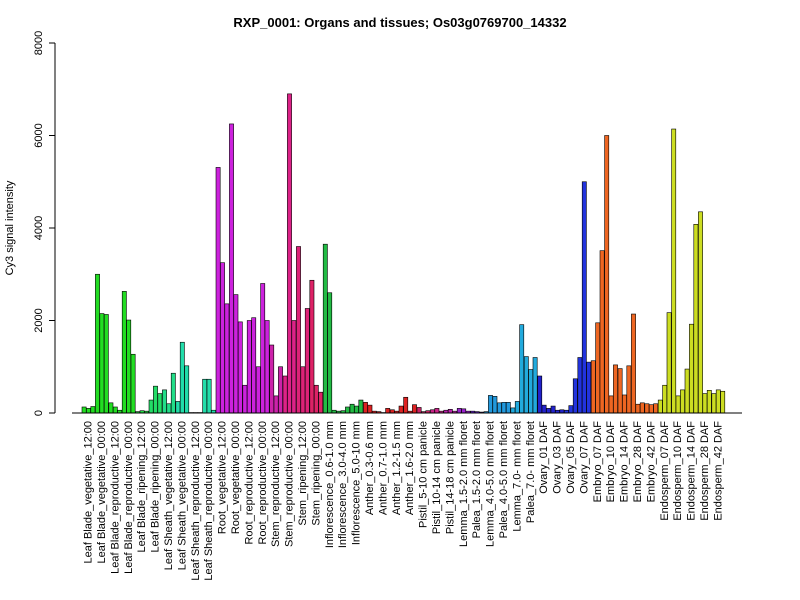  I want to click on category-label: Pistil_14-18 cm panicle, so click(450, 477).